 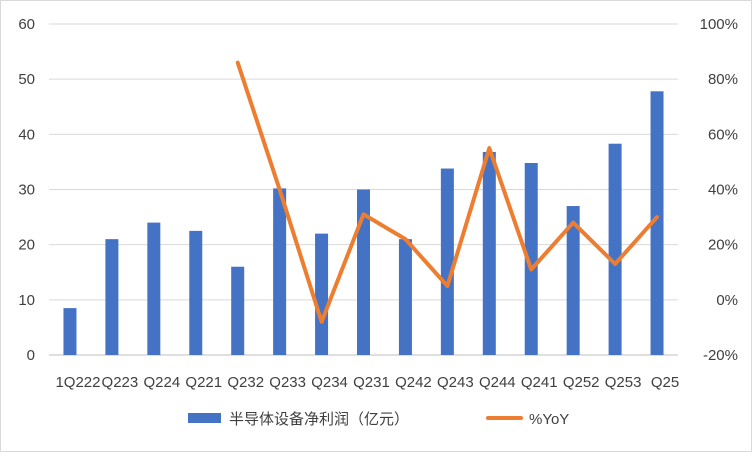 I want to click on x-axis-tick-label: Q224, so click(x=161, y=382).